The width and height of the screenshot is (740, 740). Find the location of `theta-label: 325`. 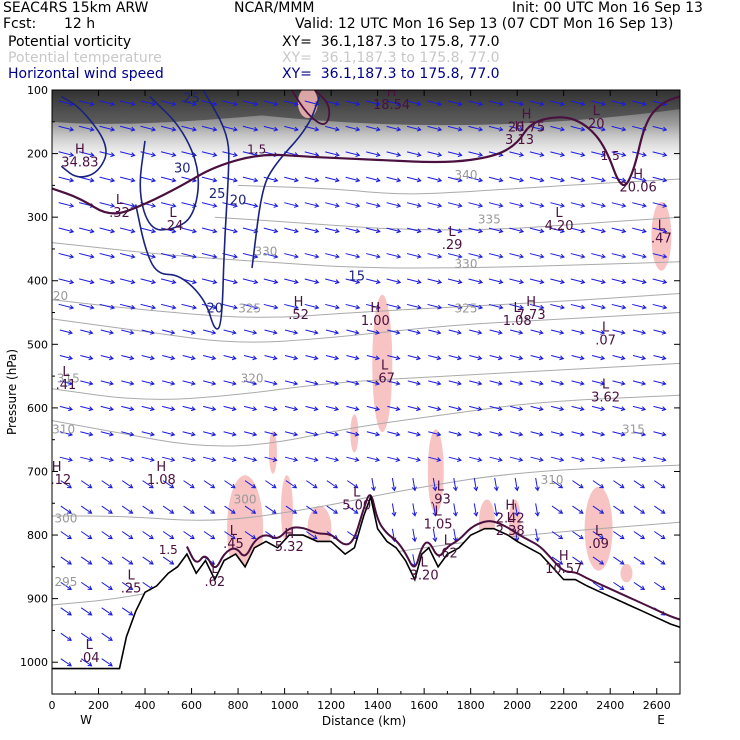

theta-label: 325 is located at coordinates (249, 309).